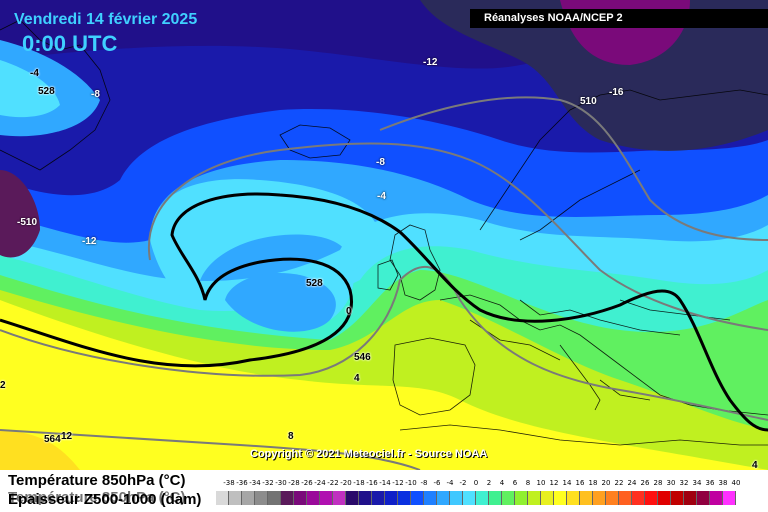  Describe the element at coordinates (616, 92) in the screenshot. I see `isotherm-label: -16` at that location.